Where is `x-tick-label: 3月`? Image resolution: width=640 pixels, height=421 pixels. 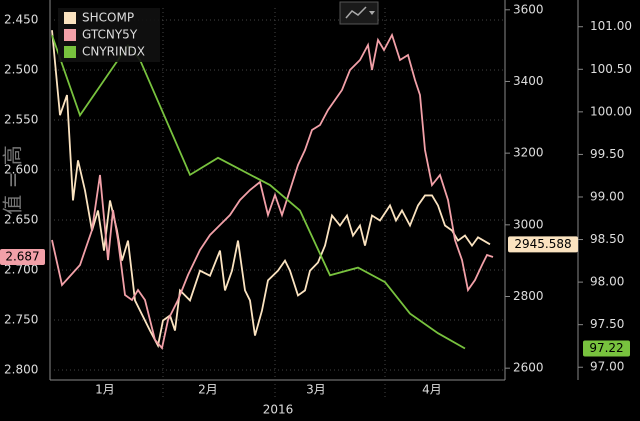 x-tick-label: 3月 is located at coordinates (316, 390).